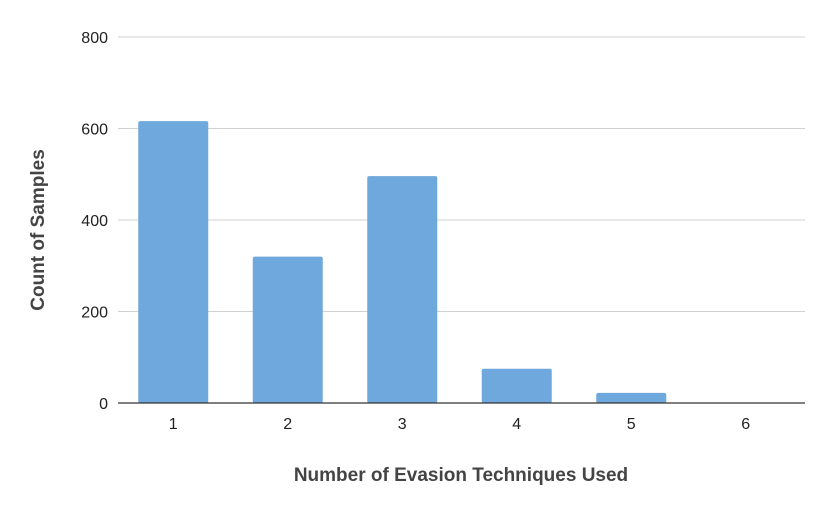 This screenshot has width=830, height=513. I want to click on x-tick-label: 4, so click(516, 424).